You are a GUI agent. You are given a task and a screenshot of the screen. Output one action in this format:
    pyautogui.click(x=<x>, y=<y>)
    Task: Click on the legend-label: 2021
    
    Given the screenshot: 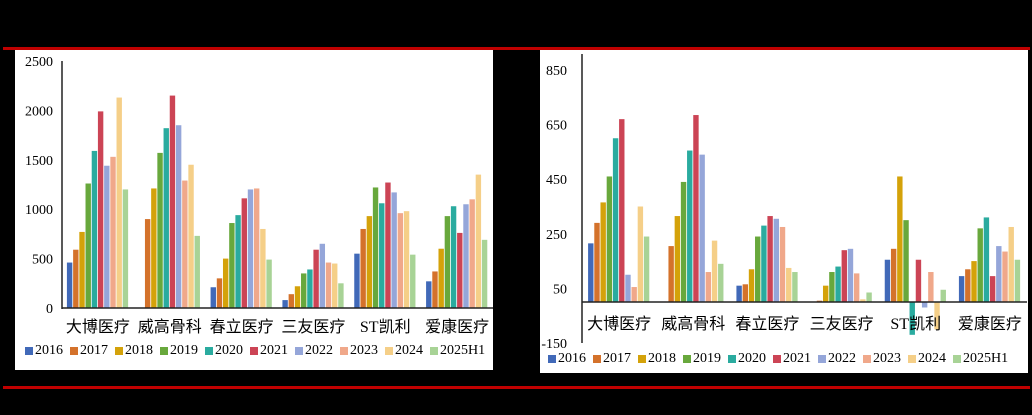 What is the action you would take?
    pyautogui.click(x=797, y=358)
    